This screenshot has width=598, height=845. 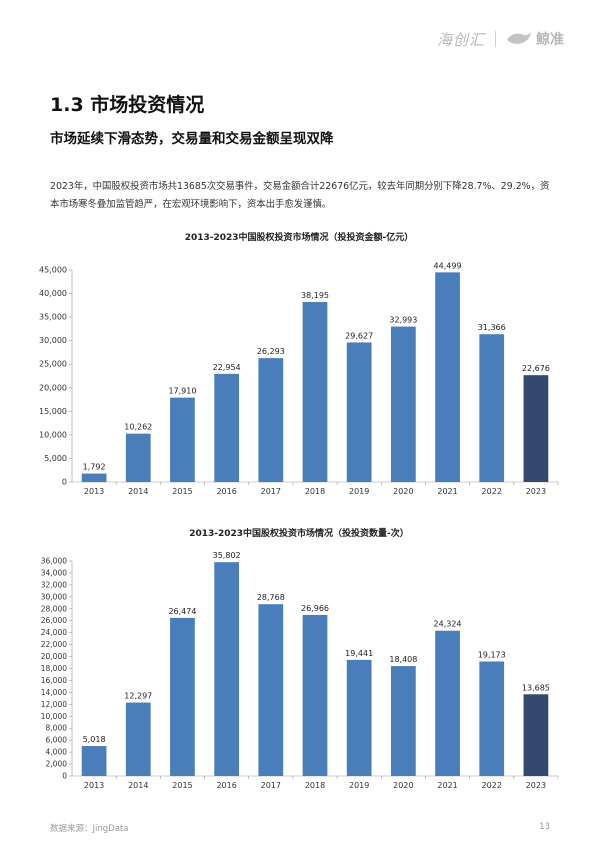 I want to click on y-tick-label: 4,000, so click(x=57, y=752).